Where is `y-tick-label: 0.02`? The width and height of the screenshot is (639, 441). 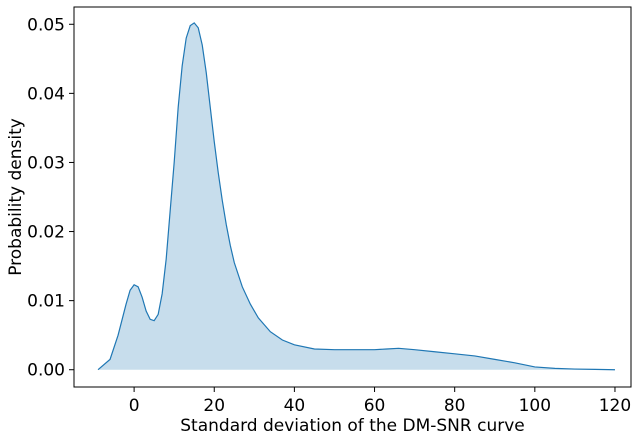 y-tick-label: 0.02 is located at coordinates (46, 233).